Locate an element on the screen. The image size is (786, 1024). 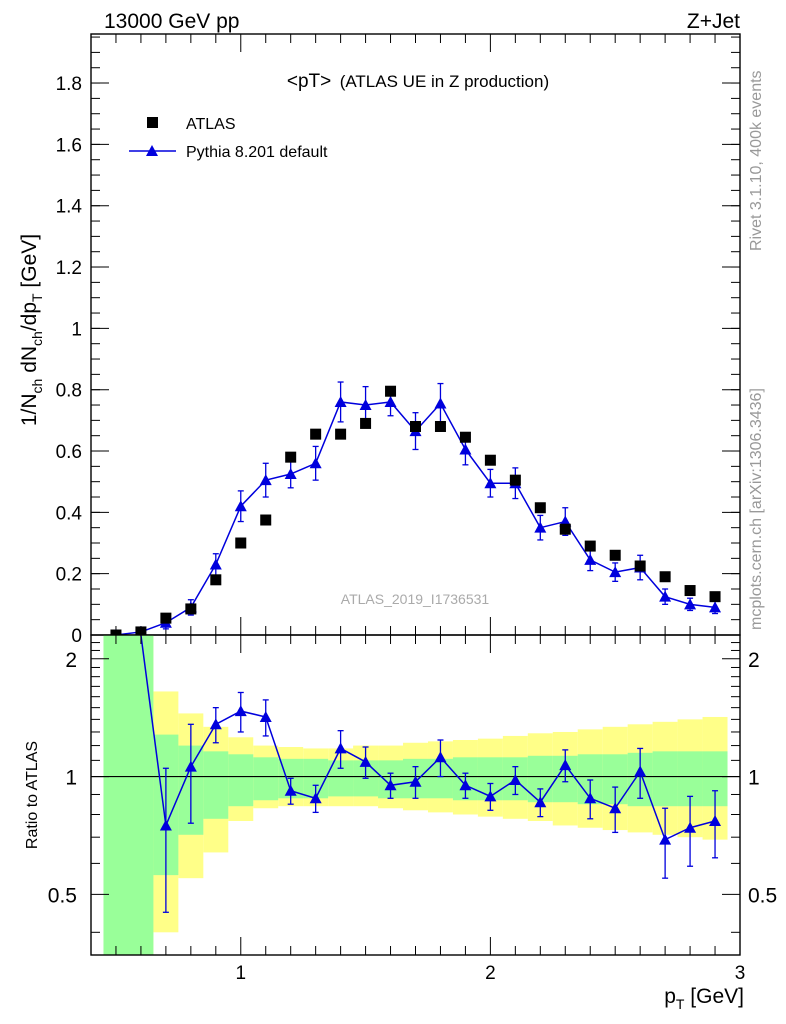
y-tick-label: 1.4 is located at coordinates (69, 207).